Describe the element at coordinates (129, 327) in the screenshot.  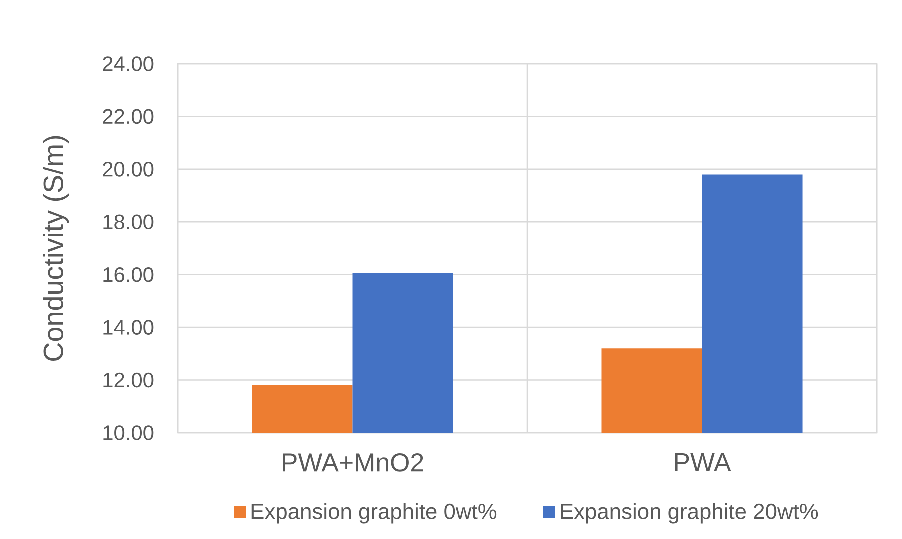
I see `y-tick-label: 14.00` at that location.